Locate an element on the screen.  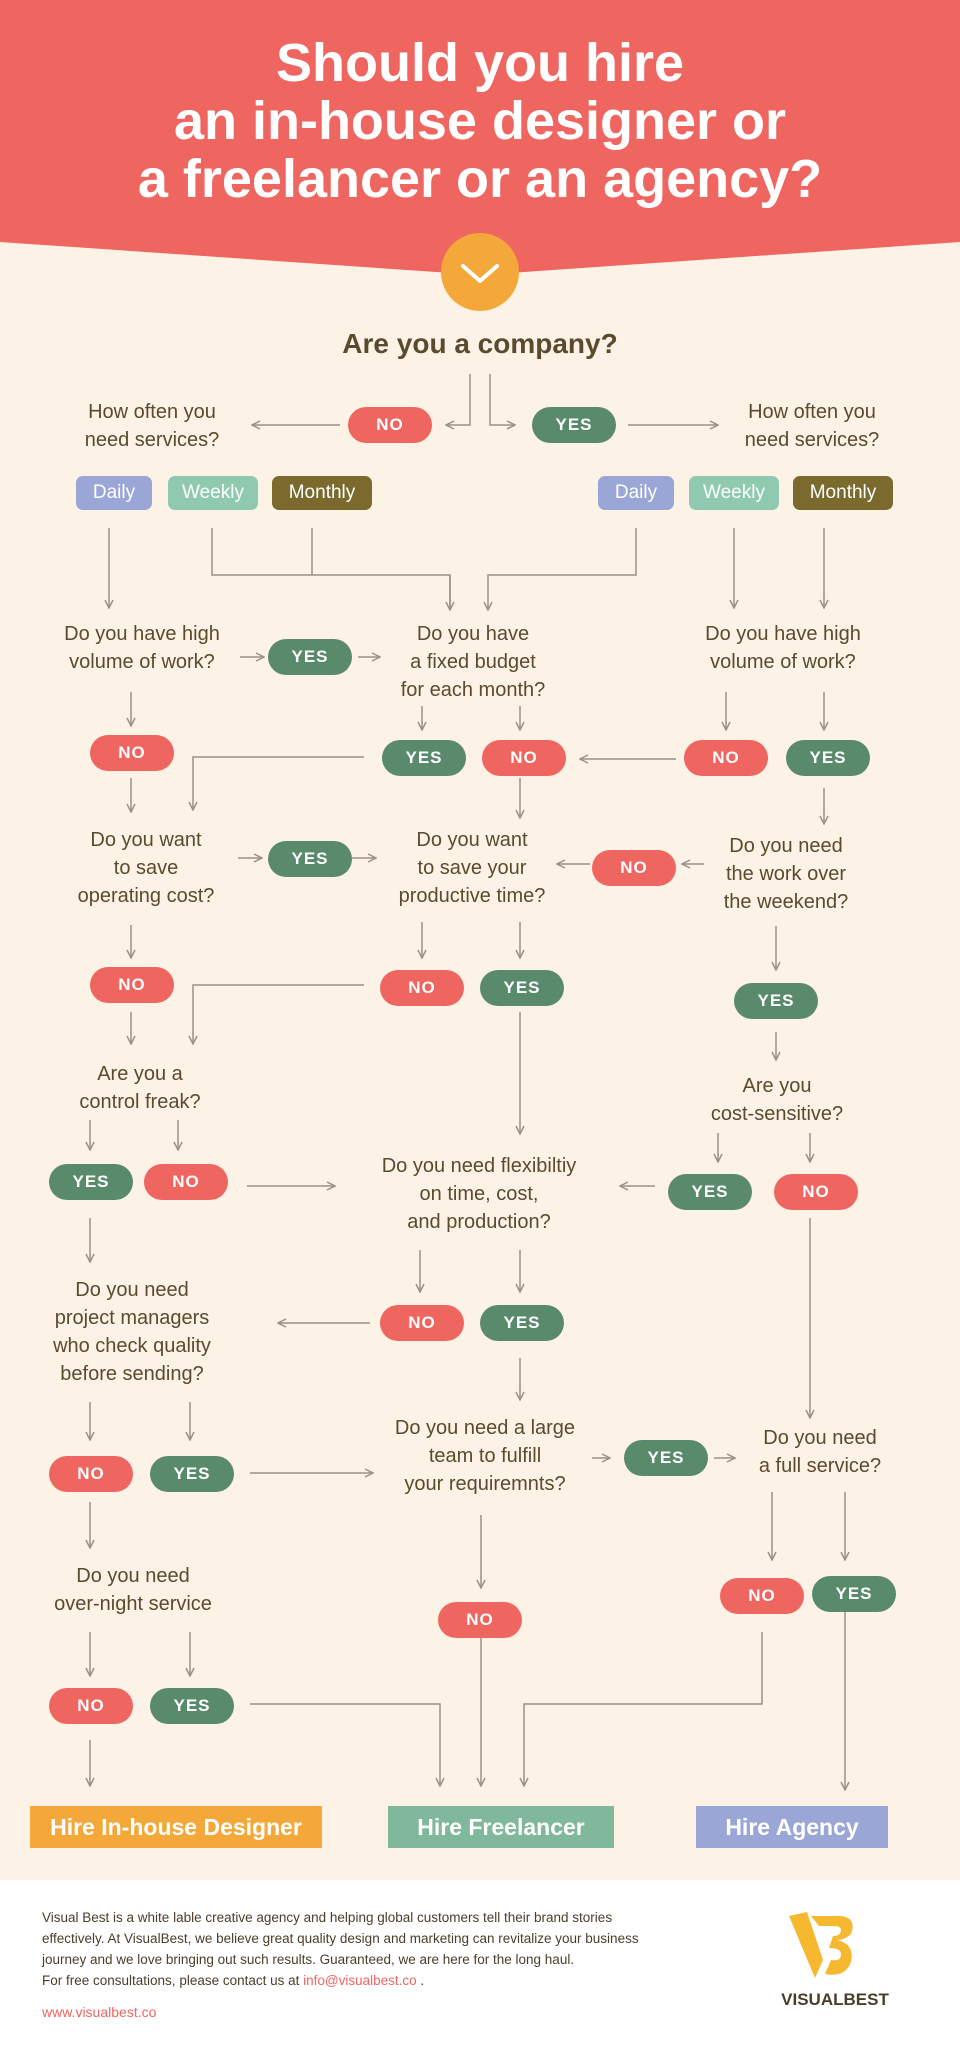
cost-sensitive-yes: YES is located at coordinates (710, 1192).